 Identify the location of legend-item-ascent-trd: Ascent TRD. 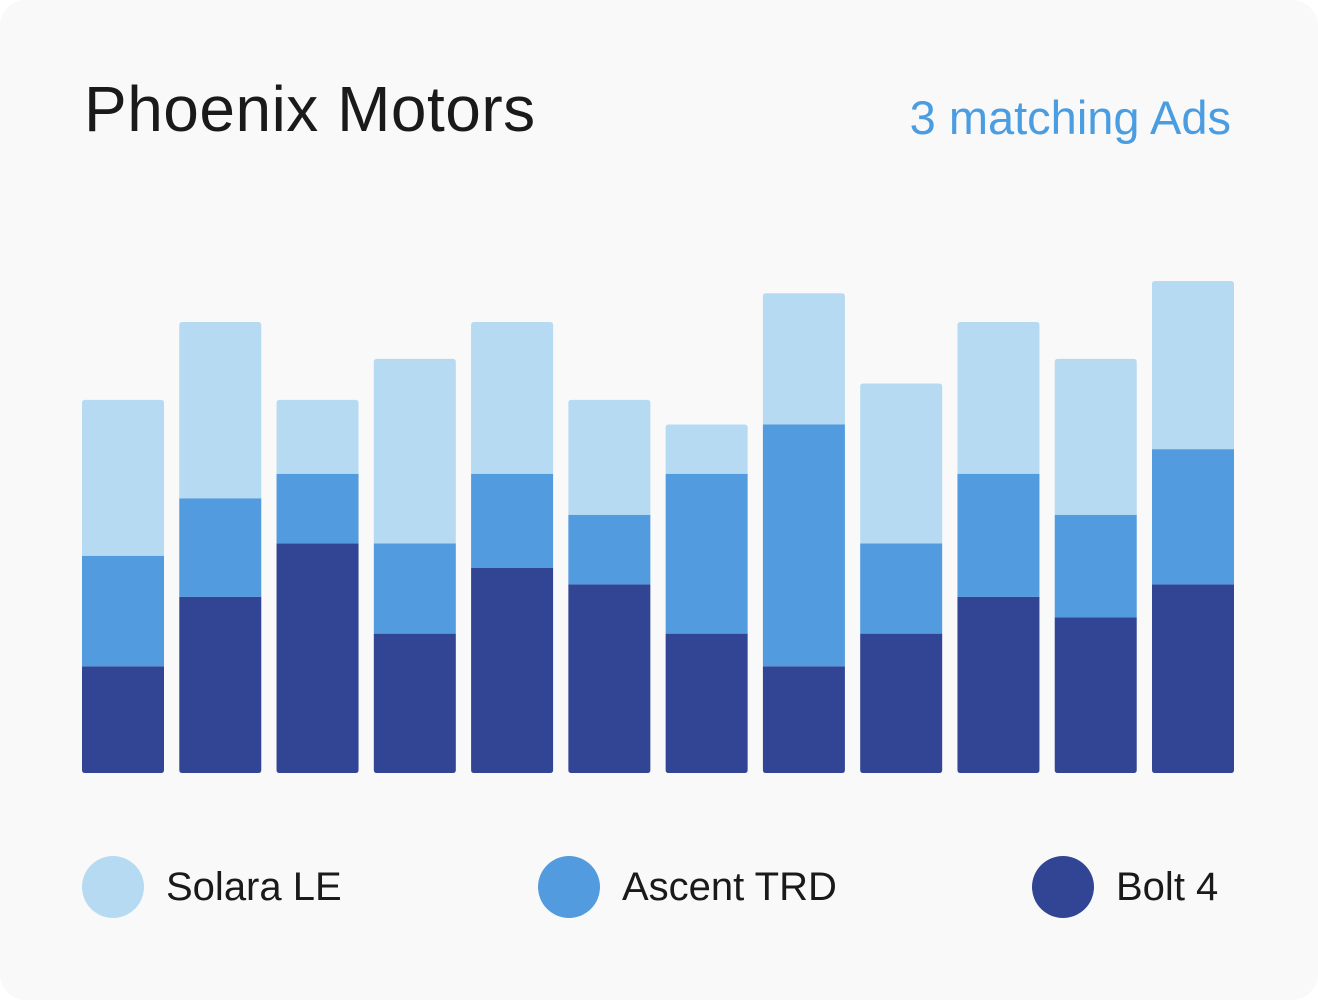
(687, 887).